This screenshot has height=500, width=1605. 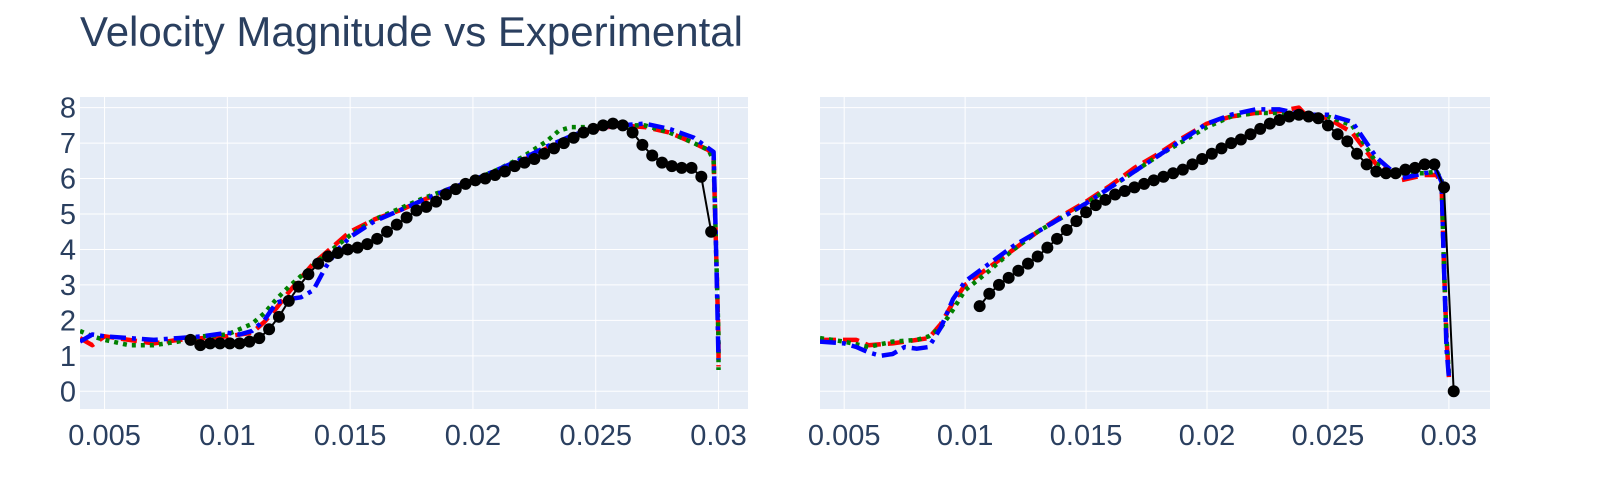 What do you see at coordinates (965, 436) in the screenshot?
I see `x-tick-label: 0.01` at bounding box center [965, 436].